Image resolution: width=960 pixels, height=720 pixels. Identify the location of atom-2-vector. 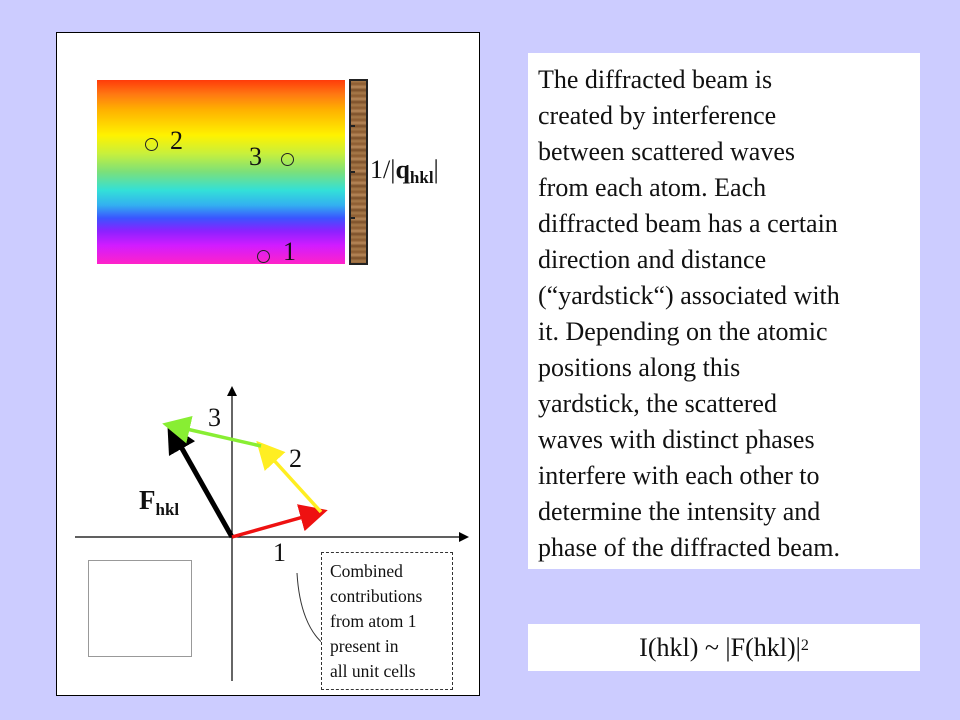
(289, 477).